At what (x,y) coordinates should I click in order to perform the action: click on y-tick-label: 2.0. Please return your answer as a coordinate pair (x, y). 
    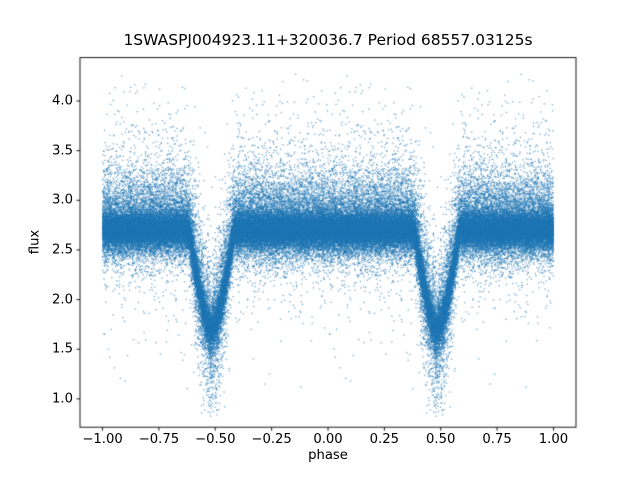
    Looking at the image, I should click on (62, 300).